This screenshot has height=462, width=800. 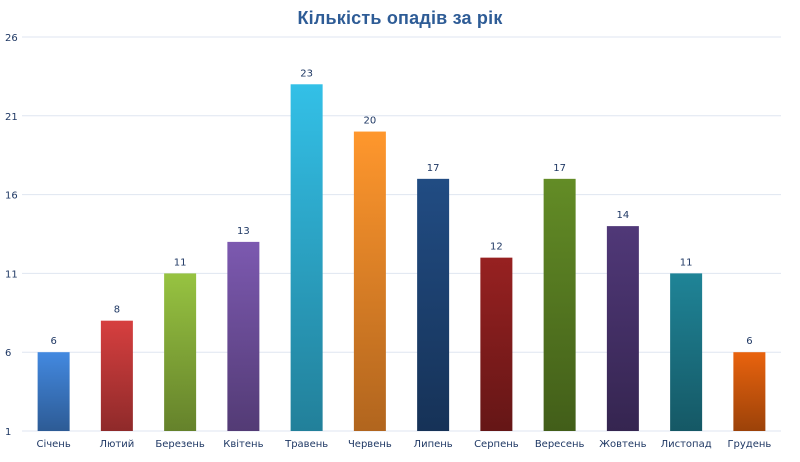 What do you see at coordinates (622, 444) in the screenshot?
I see `x-tick-label: Жовтень` at bounding box center [622, 444].